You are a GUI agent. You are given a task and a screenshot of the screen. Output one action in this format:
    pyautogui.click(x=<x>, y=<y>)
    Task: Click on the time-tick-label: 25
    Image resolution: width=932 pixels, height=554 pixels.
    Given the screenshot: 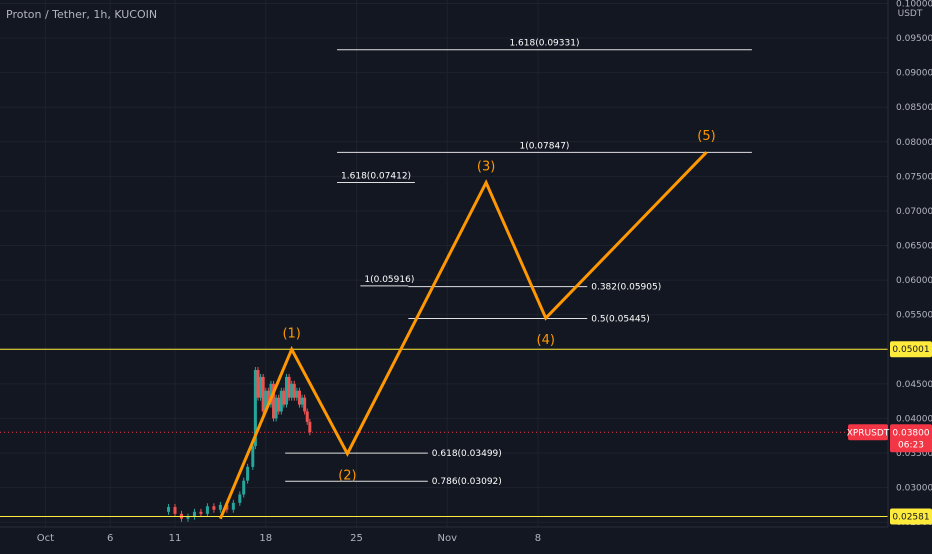 What is the action you would take?
    pyautogui.click(x=356, y=538)
    